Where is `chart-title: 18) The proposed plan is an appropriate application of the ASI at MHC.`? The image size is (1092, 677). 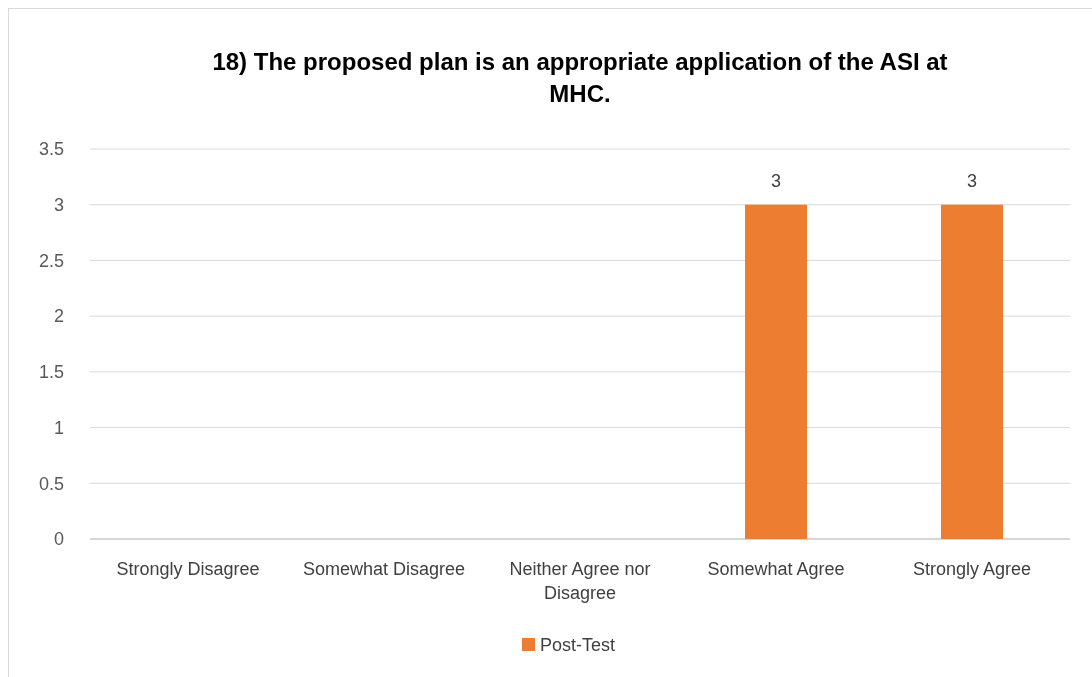
chart-title: 18) The proposed plan is an appropriate application of the ASI at MHC. is located at coordinates (580, 77).